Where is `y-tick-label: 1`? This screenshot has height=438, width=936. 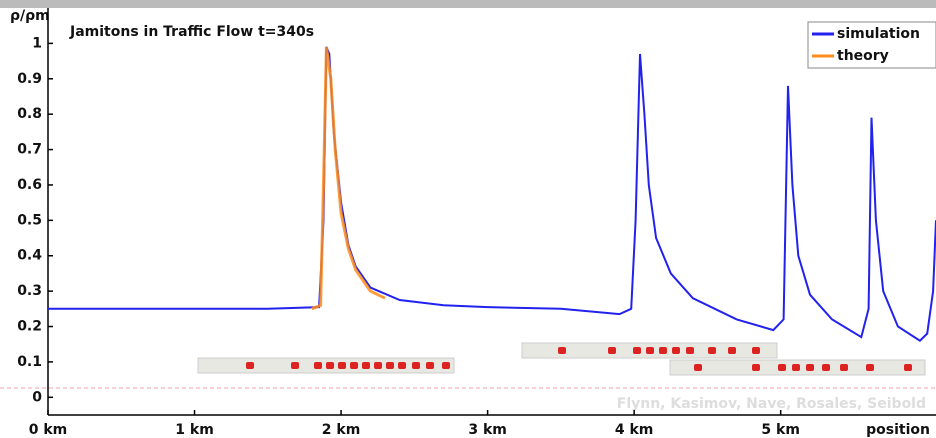 y-tick-label: 1 is located at coordinates (37, 43).